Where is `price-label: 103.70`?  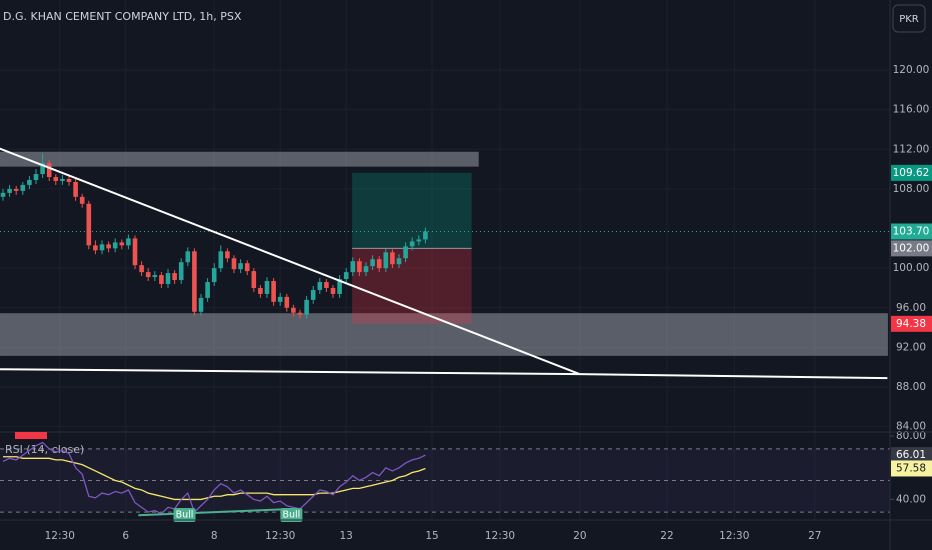 price-label: 103.70 is located at coordinates (911, 232).